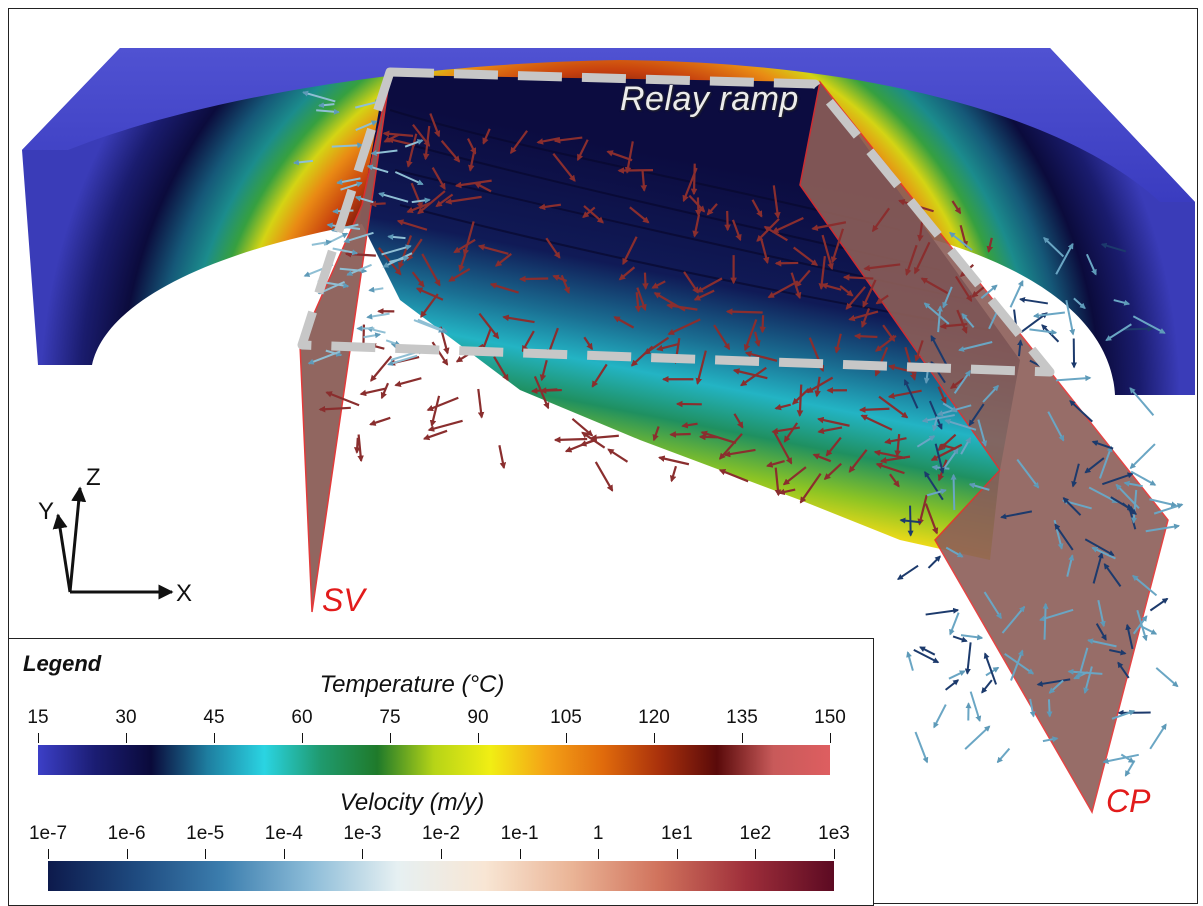 This screenshot has height=906, width=1203. What do you see at coordinates (654, 717) in the screenshot?
I see `temperature-tick-label: 120` at bounding box center [654, 717].